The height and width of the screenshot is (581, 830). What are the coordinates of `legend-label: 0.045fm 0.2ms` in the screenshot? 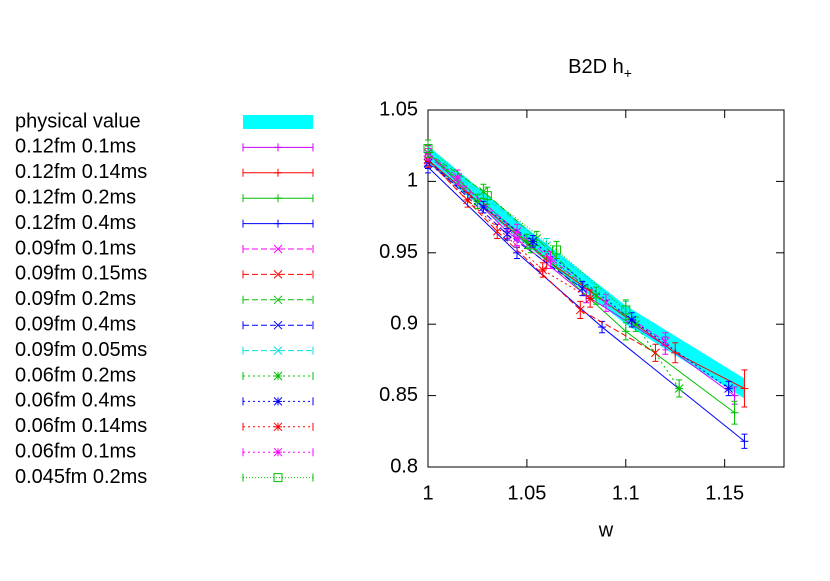 It's located at (81, 477).